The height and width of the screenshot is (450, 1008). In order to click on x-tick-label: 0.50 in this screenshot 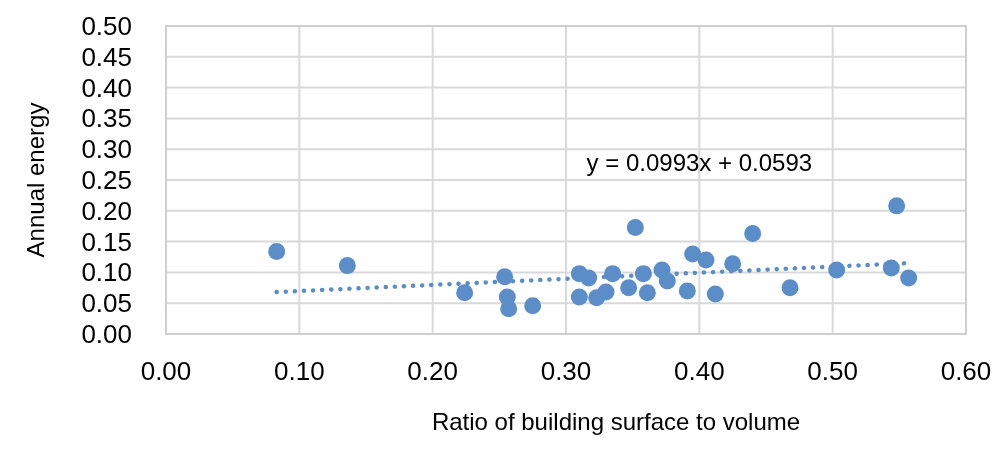, I will do `click(832, 371)`.